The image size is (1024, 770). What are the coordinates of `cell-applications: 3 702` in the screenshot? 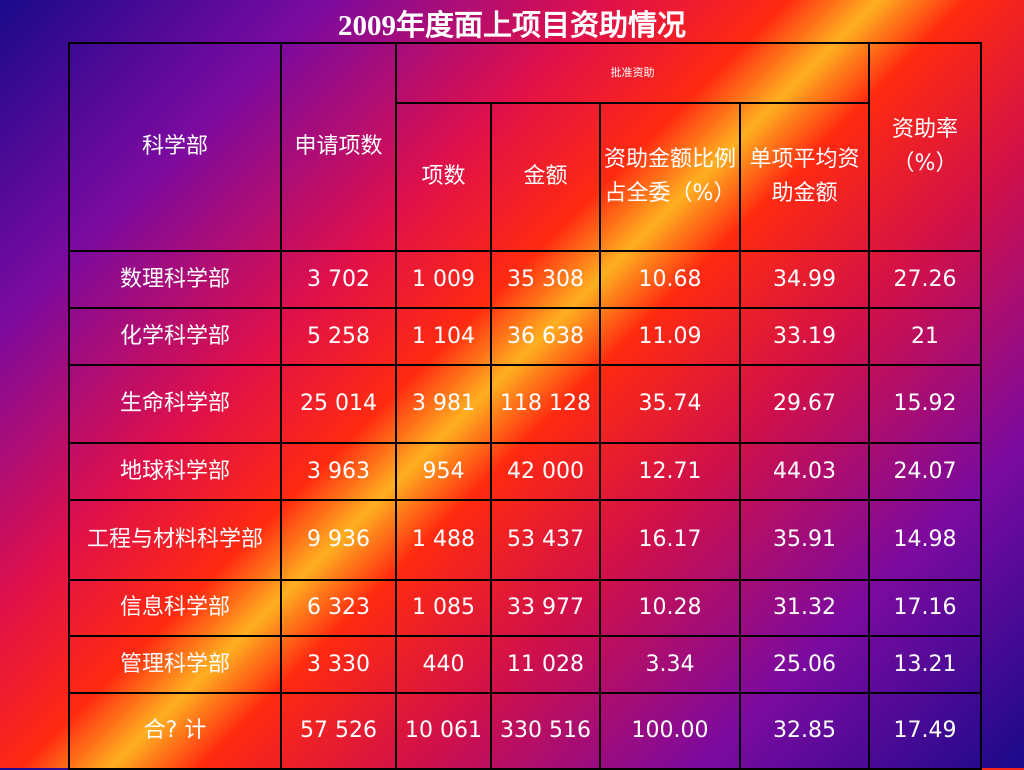 It's located at (338, 279).